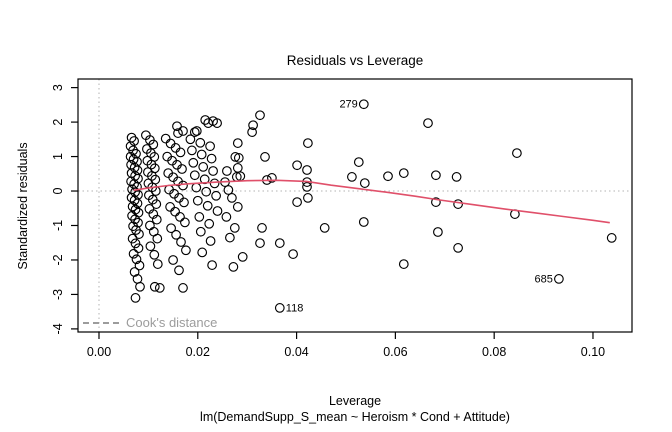 The width and height of the screenshot is (672, 432). What do you see at coordinates (593, 352) in the screenshot?
I see `x-tick-label: 0.10` at bounding box center [593, 352].